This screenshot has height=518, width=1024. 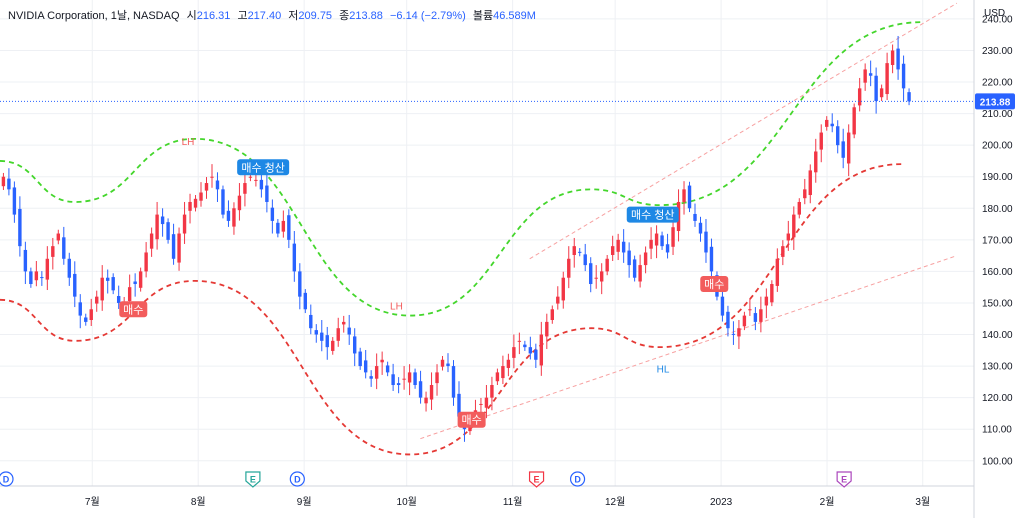 What do you see at coordinates (997, 83) in the screenshot?
I see `y-tick-label: 220.00` at bounding box center [997, 83].